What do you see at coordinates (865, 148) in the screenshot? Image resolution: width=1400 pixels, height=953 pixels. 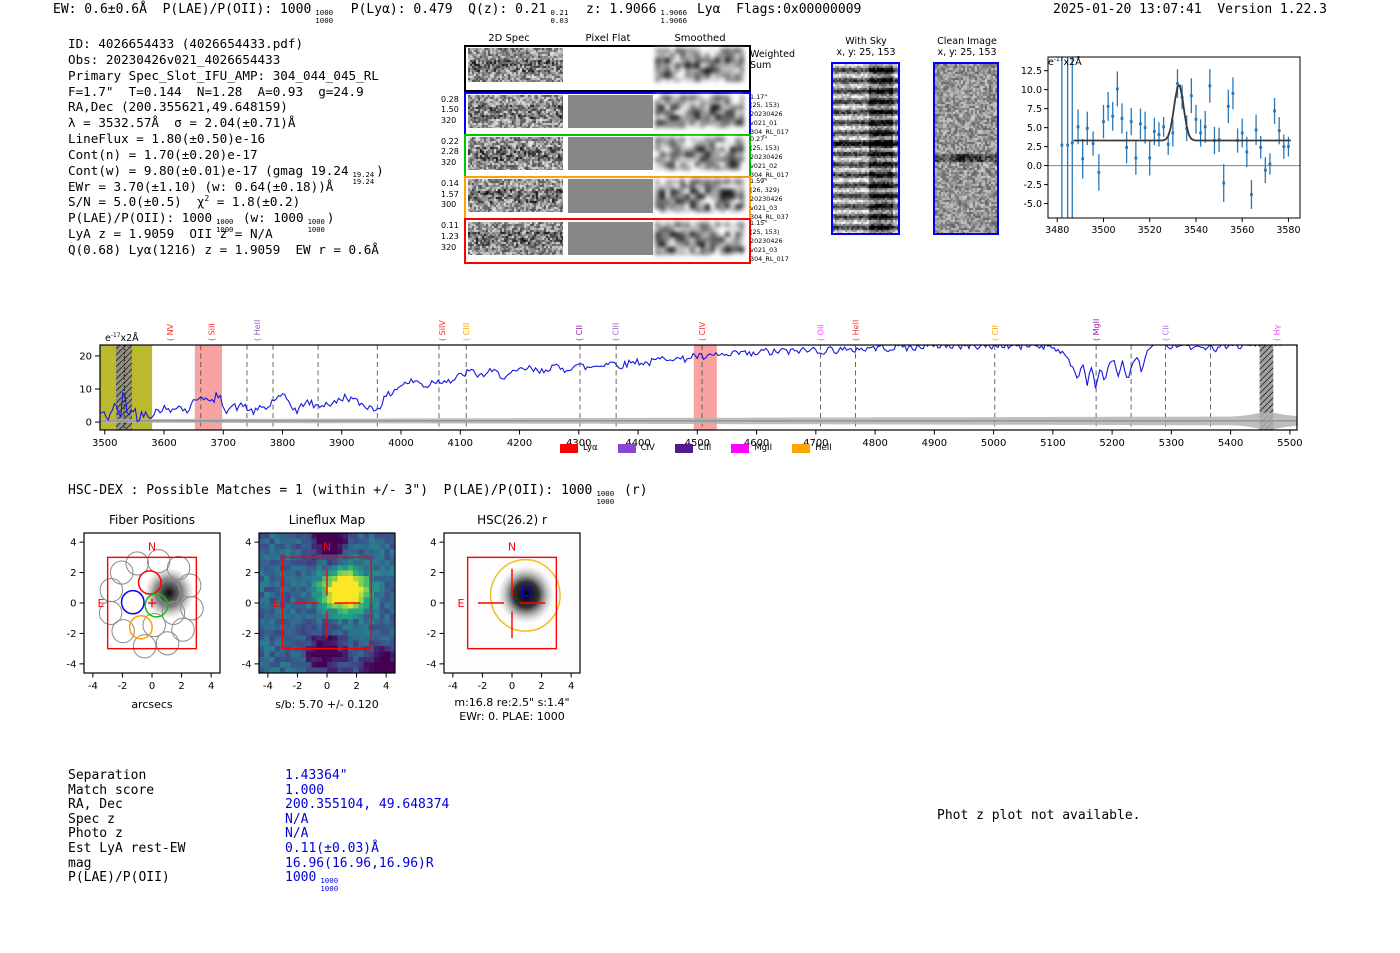 I see `withsky-image-box` at bounding box center [865, 148].